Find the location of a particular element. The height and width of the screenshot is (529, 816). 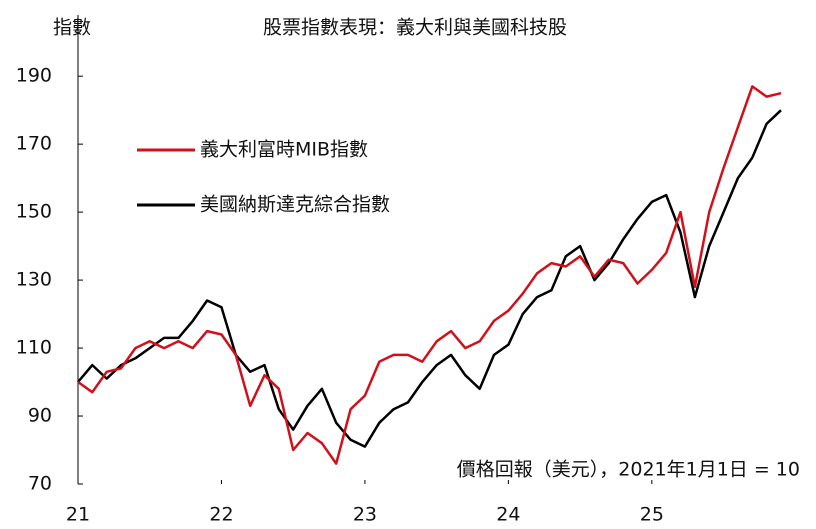

x-tick-label: 23 is located at coordinates (365, 515).